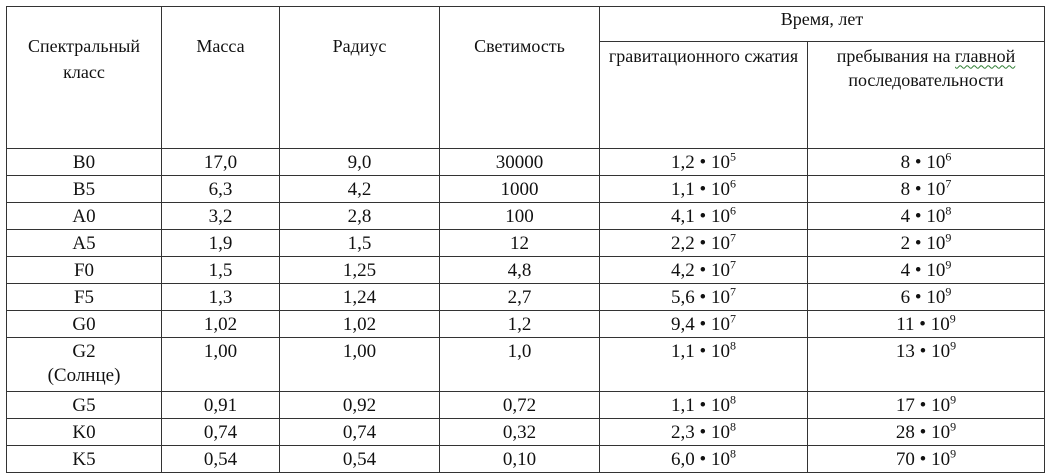 The height and width of the screenshot is (473, 1052). I want to click on cell-spectral-class: A0, so click(84, 216).